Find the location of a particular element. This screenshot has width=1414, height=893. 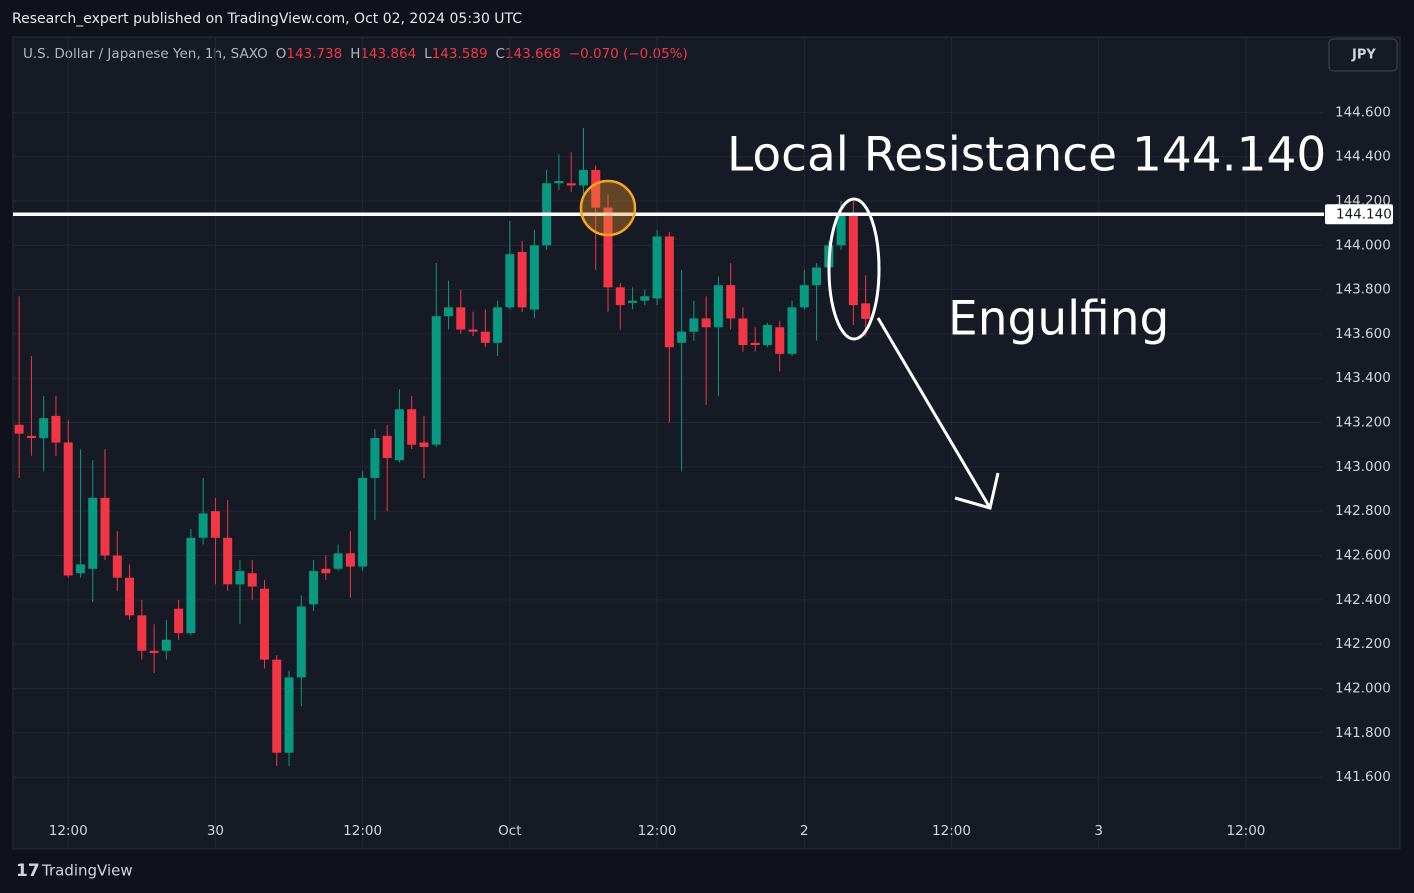

y-tick-label: 143.400 is located at coordinates (1363, 378).